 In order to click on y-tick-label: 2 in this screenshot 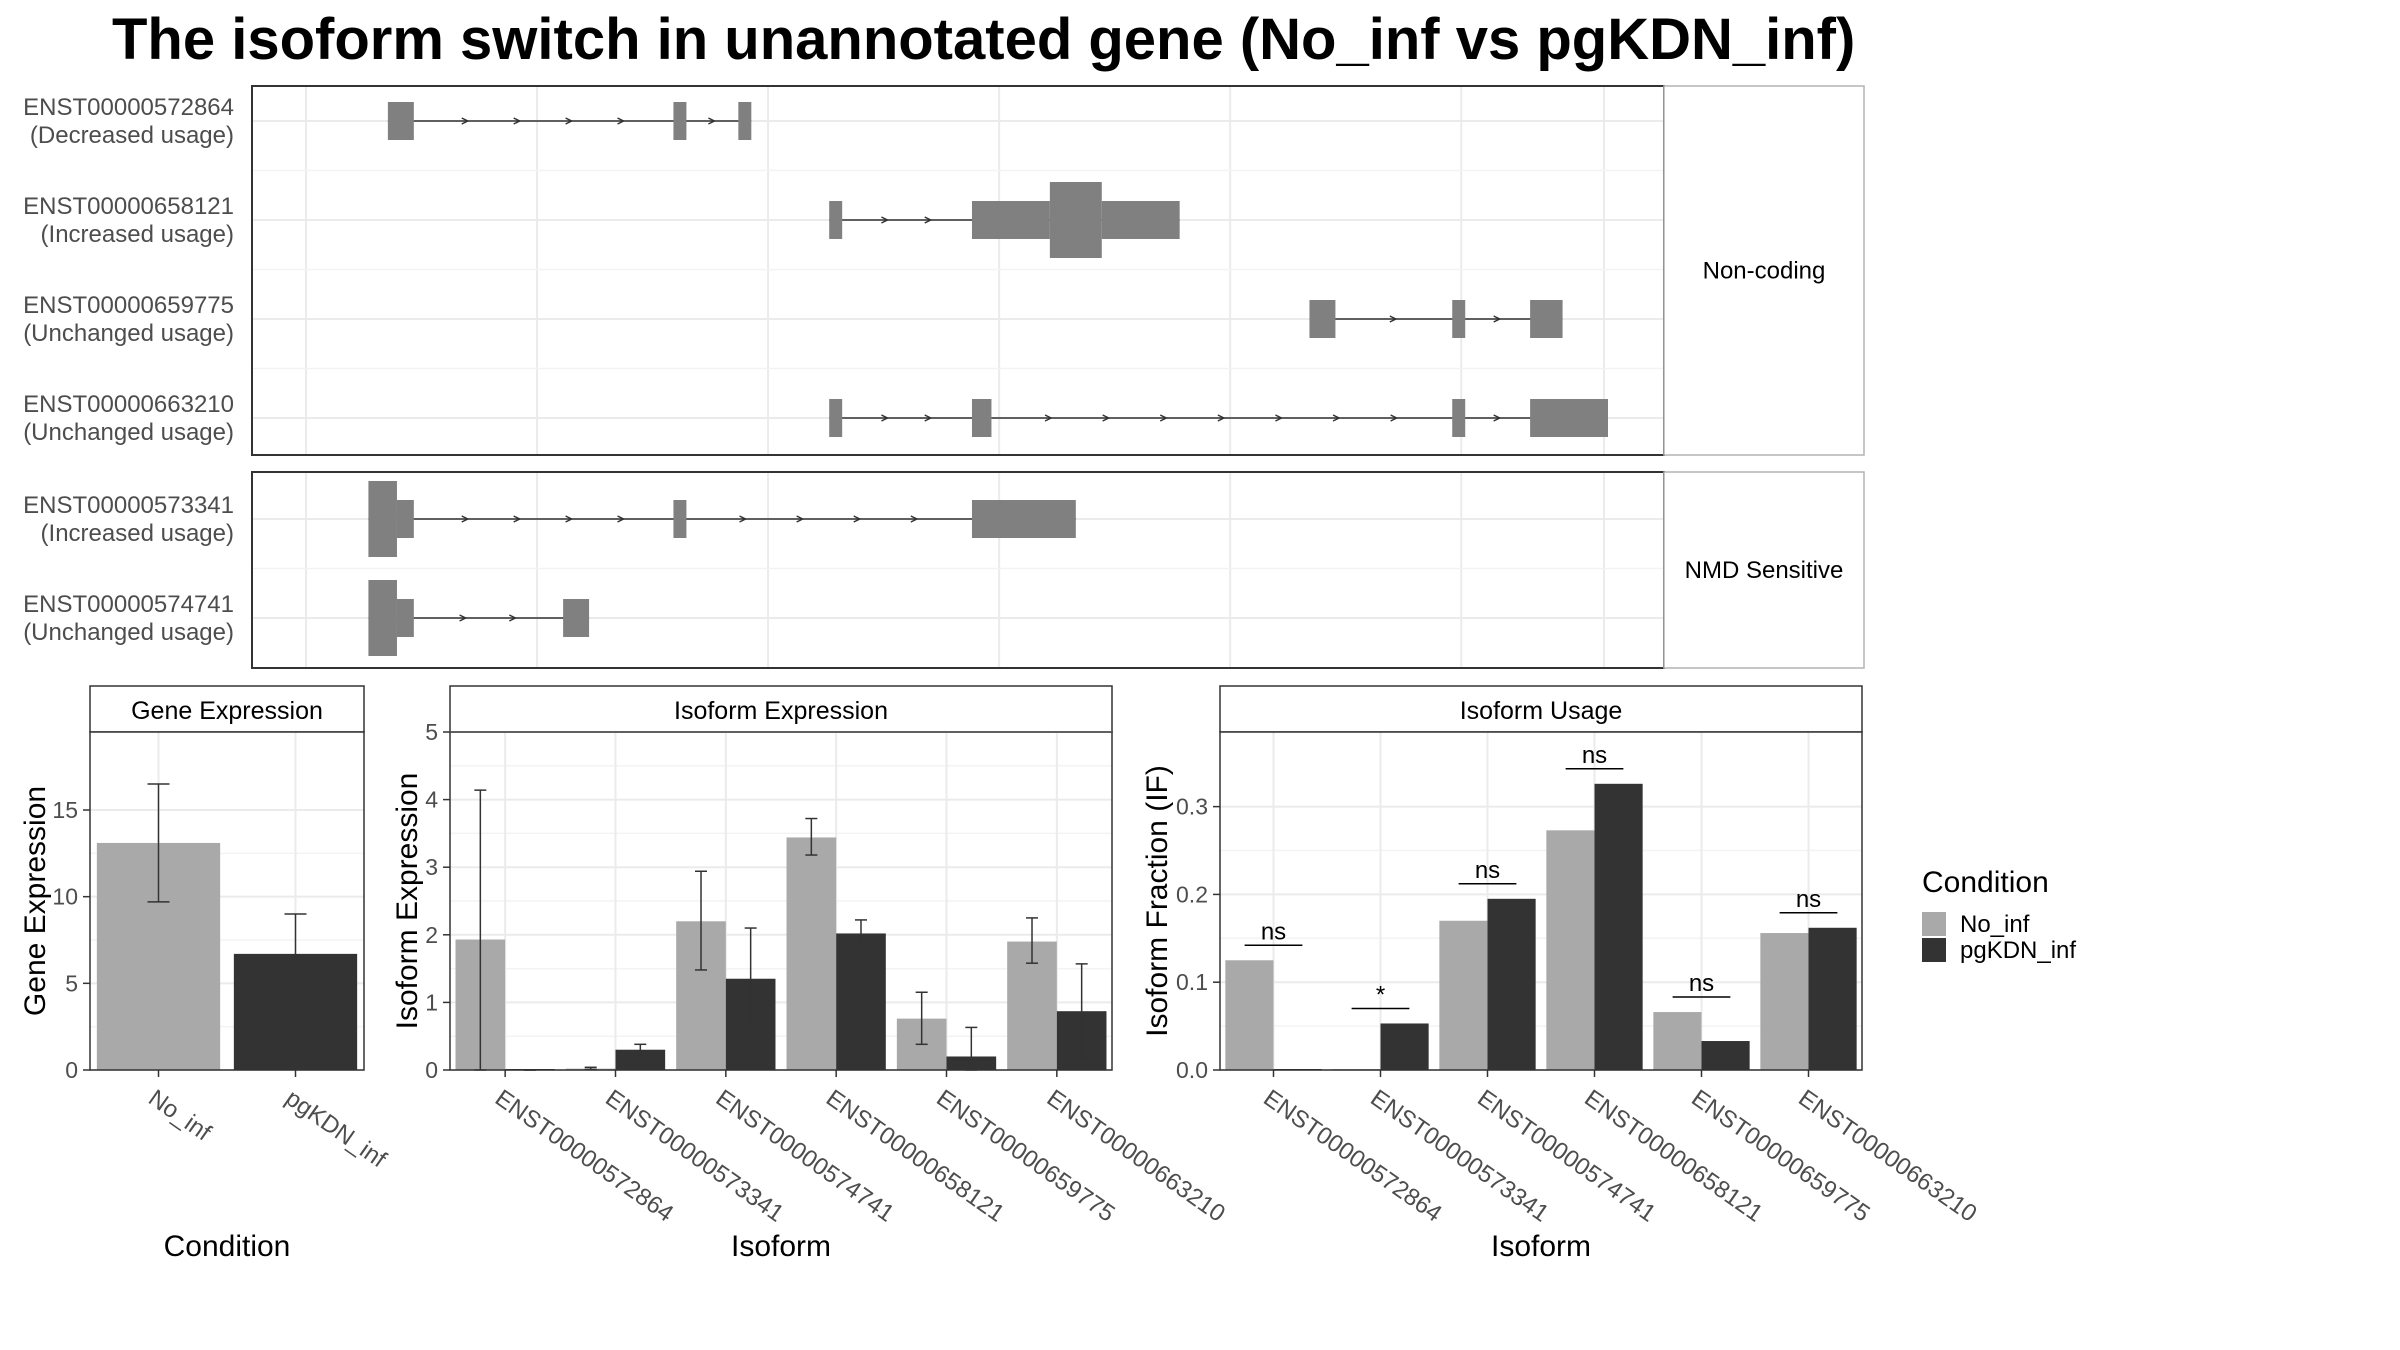, I will do `click(431, 935)`.